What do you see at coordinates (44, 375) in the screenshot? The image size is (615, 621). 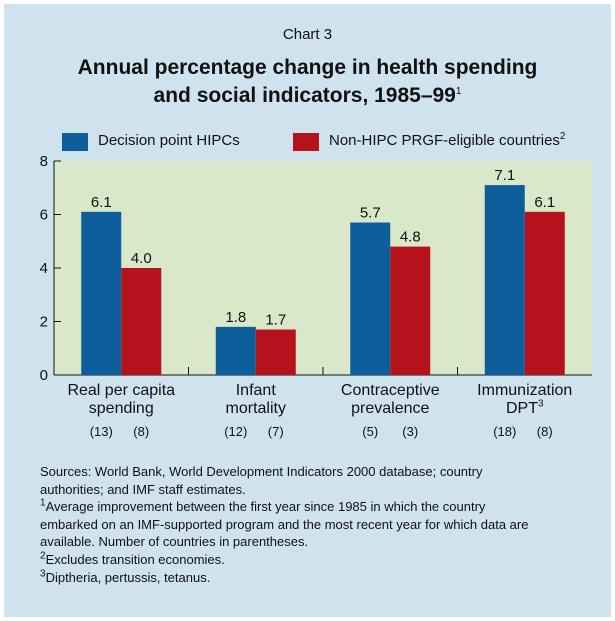 I see `y-tick-label: 0` at bounding box center [44, 375].